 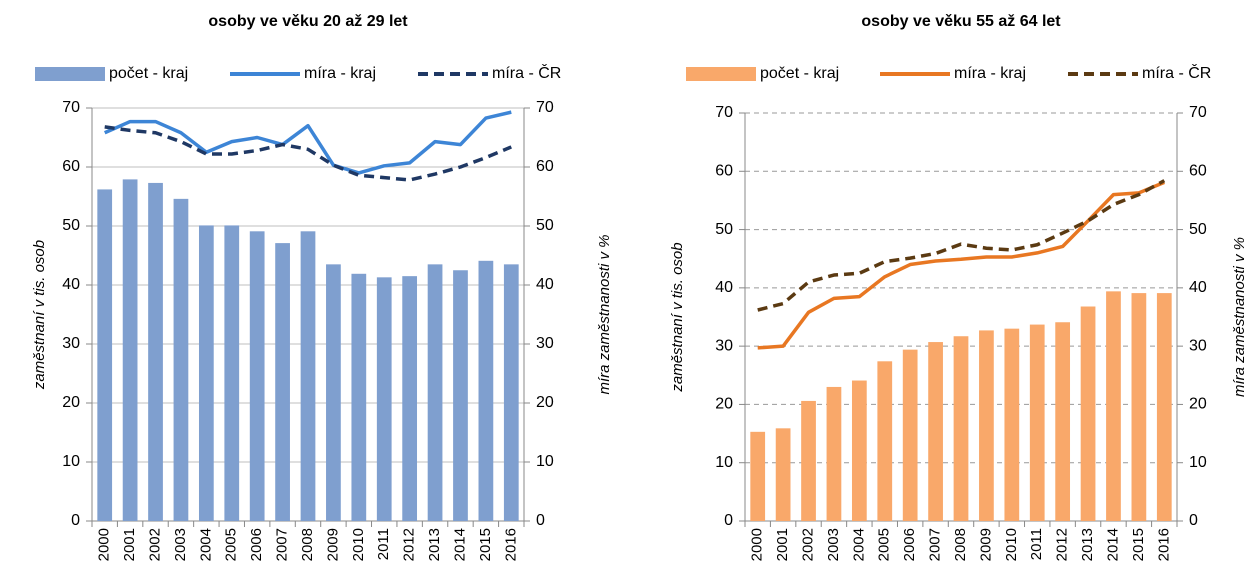 I want to click on y-axis-label: zaměstnaní v tis. osob, so click(x=39, y=315).